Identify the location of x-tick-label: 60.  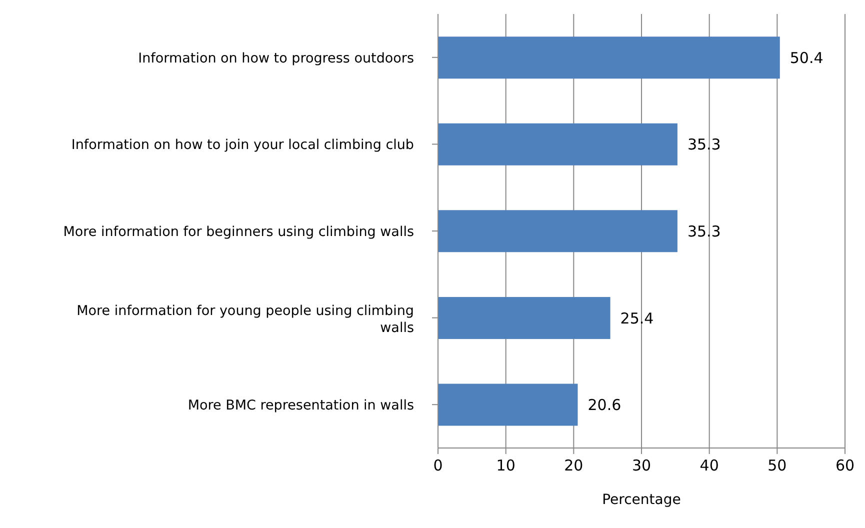
(845, 465).